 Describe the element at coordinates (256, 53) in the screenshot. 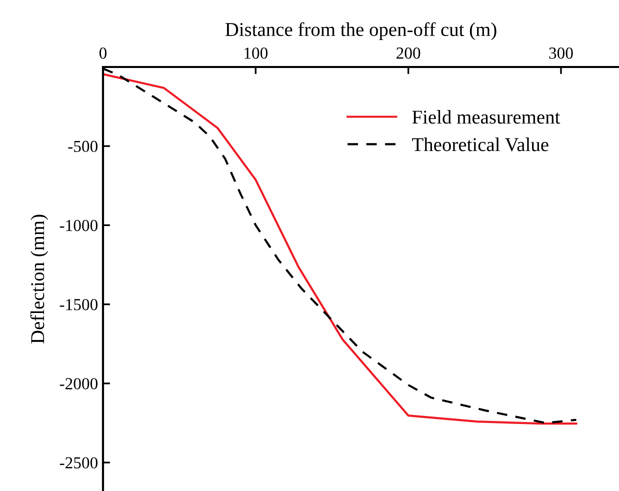

I see `x-tick-label: 100` at that location.